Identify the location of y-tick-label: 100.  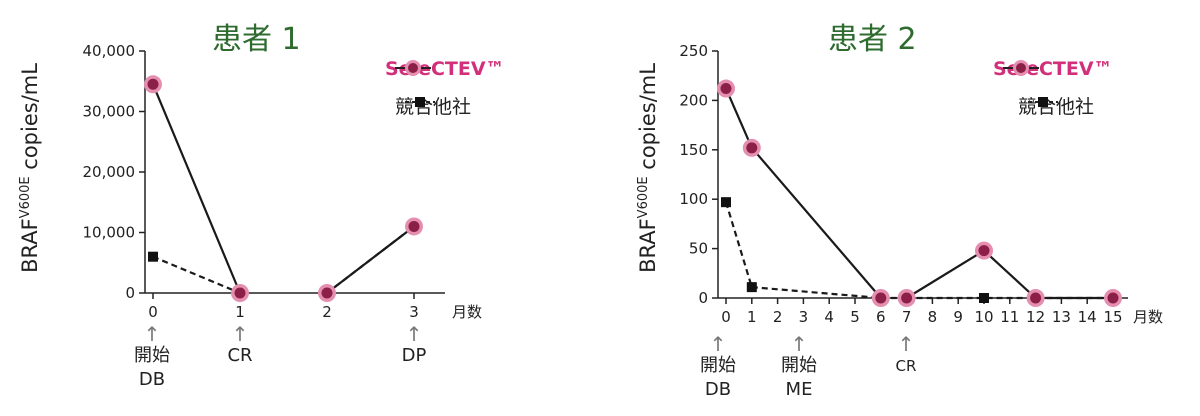
(693, 199).